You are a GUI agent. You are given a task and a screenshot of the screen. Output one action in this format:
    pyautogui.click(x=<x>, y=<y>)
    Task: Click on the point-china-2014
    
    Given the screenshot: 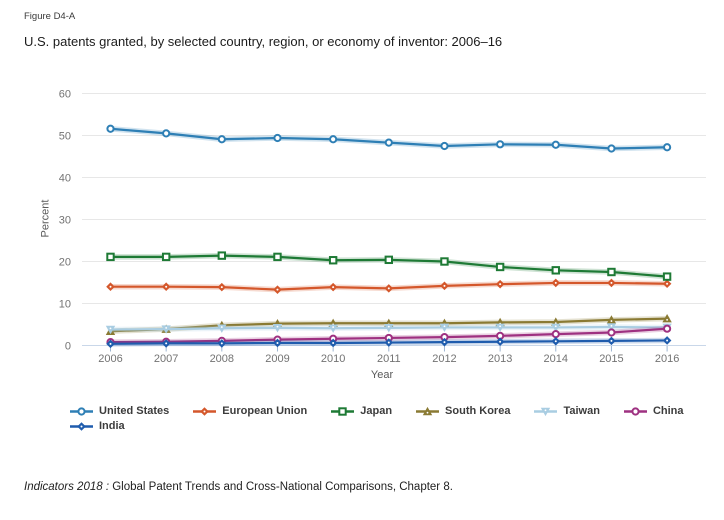 What is the action you would take?
    pyautogui.click(x=555, y=334)
    